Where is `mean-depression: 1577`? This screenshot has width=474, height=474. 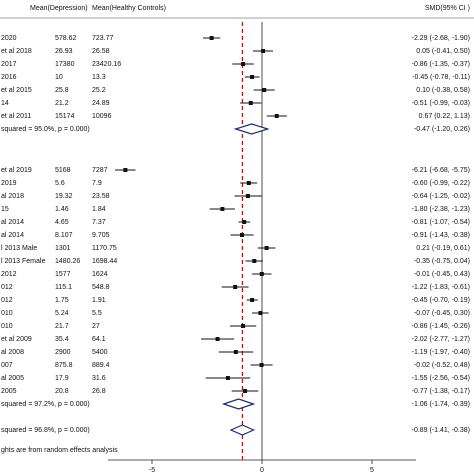
mean-depression: 1577 is located at coordinates (63, 274).